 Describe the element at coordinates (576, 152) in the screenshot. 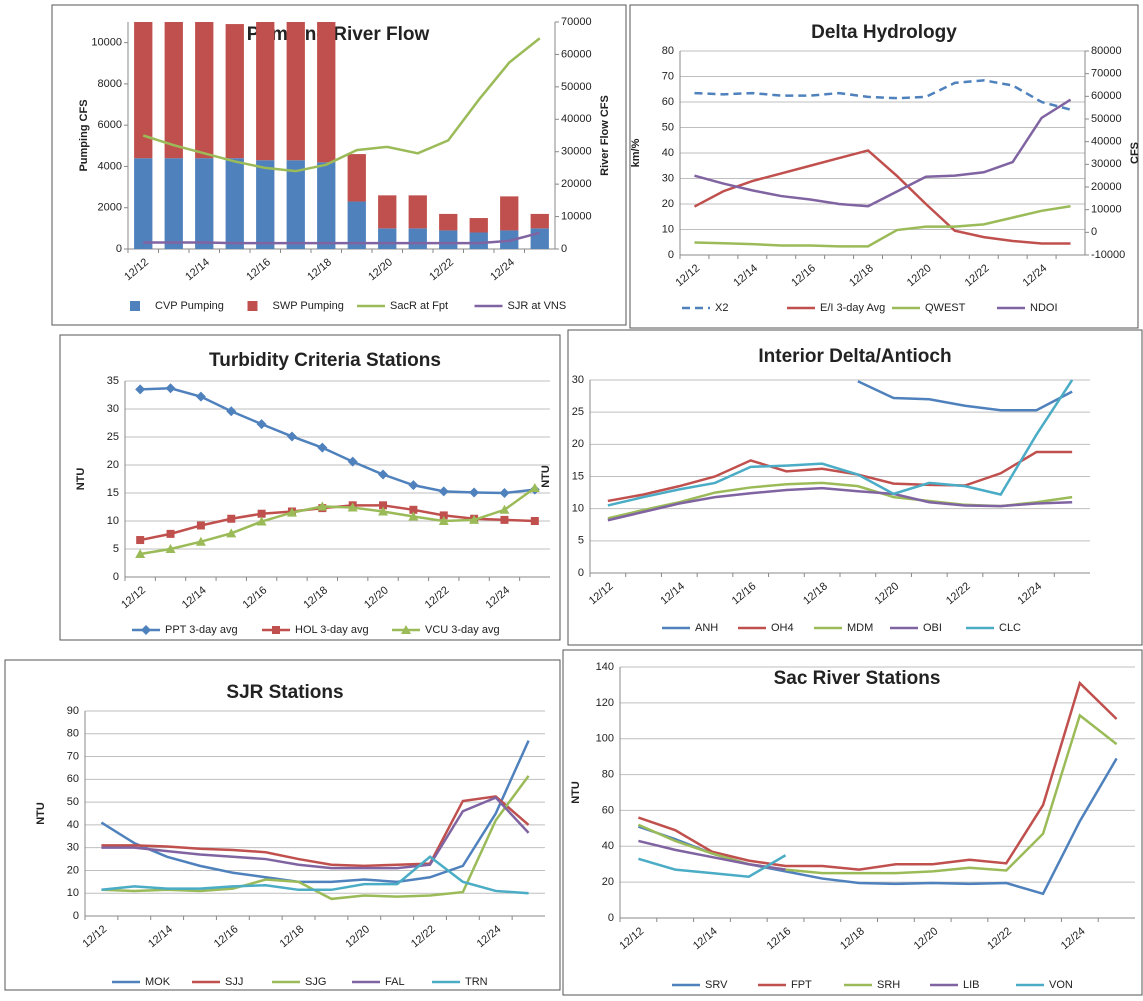

I see `y2-tick-label: 30000` at that location.